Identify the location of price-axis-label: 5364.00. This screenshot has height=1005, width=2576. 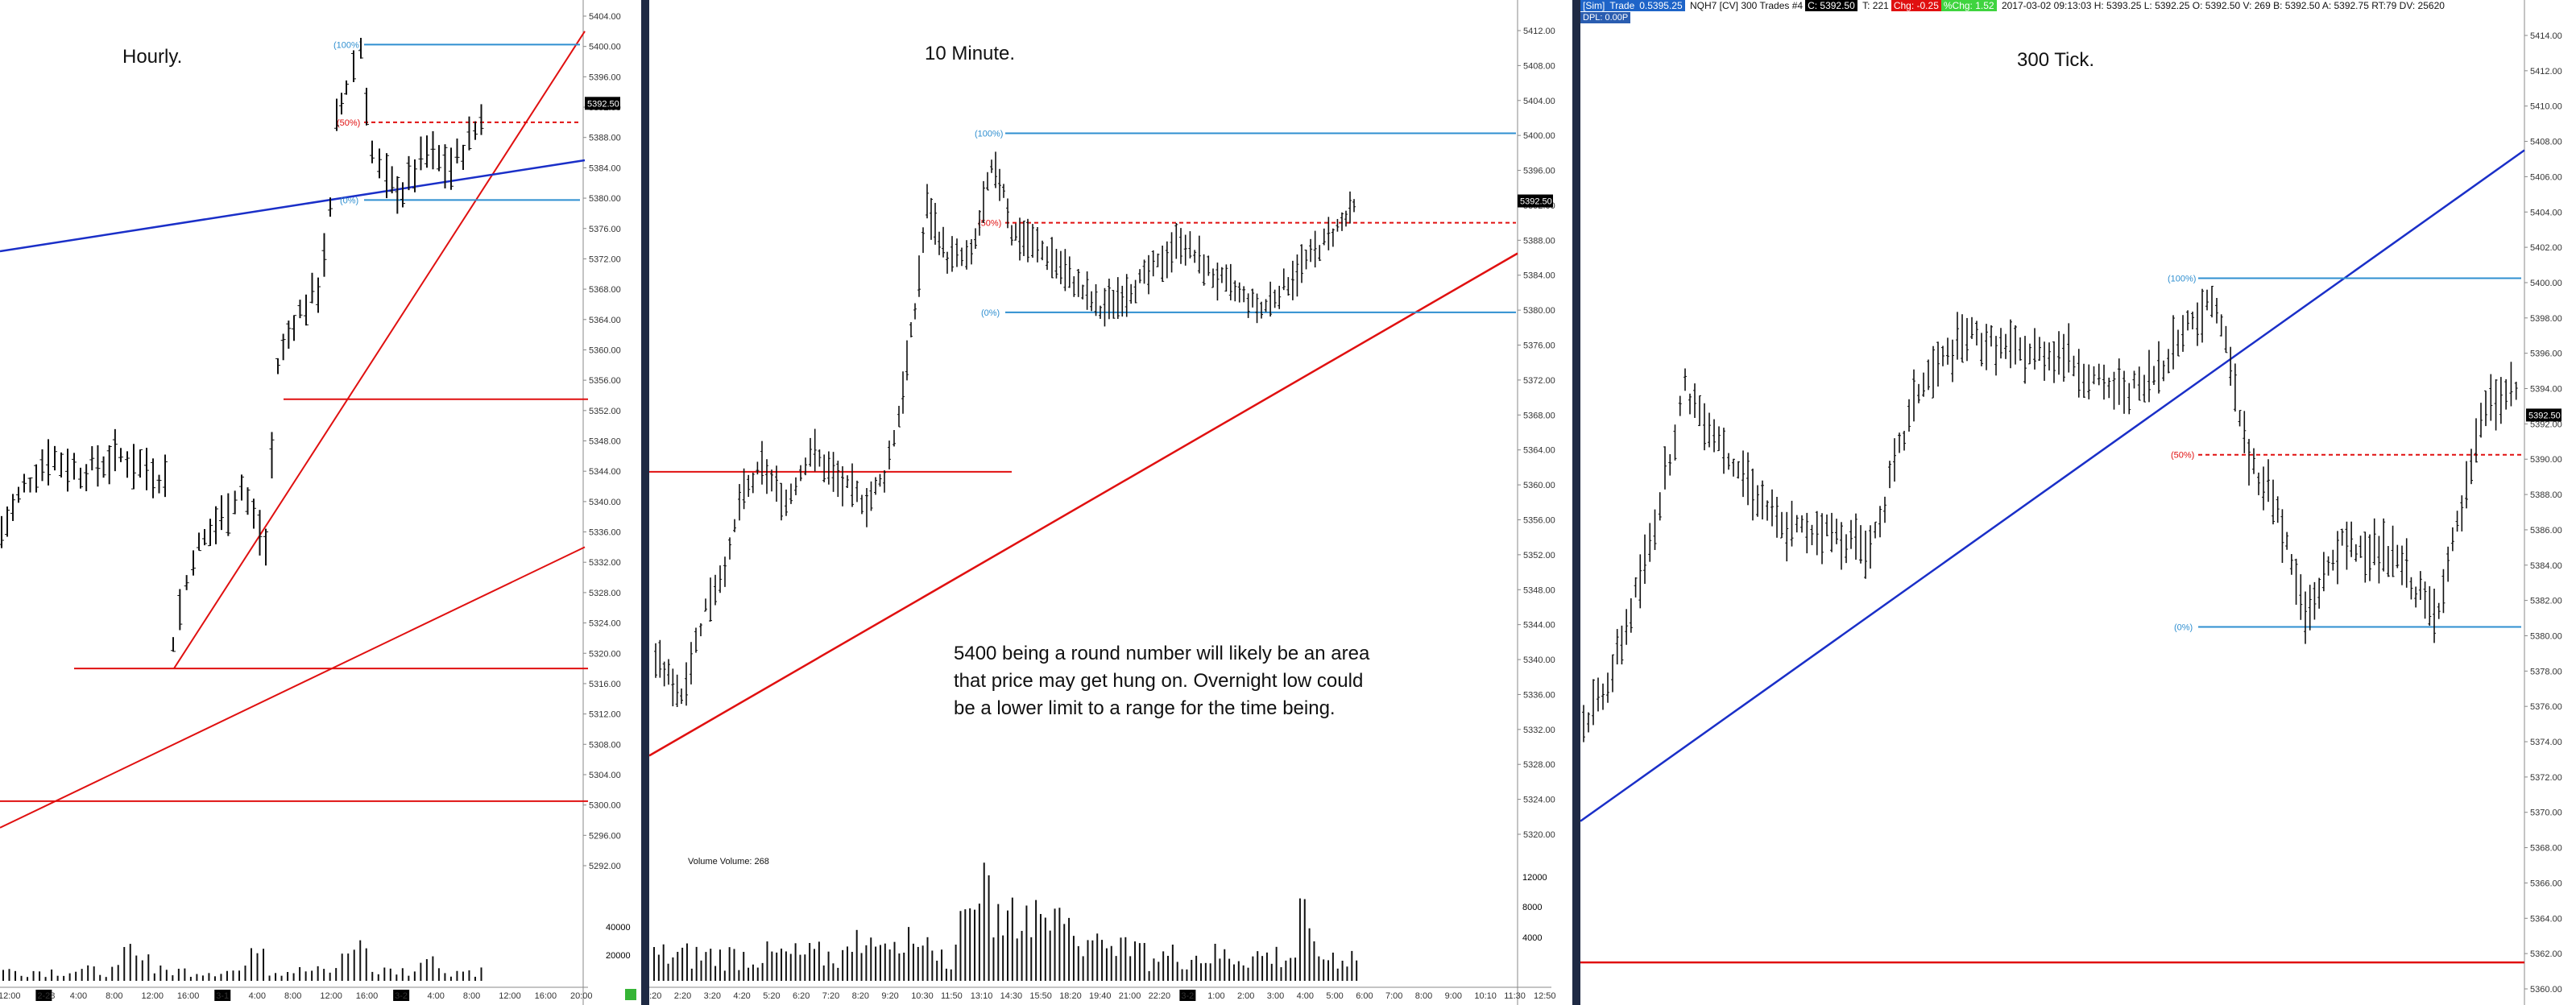
(1539, 451).